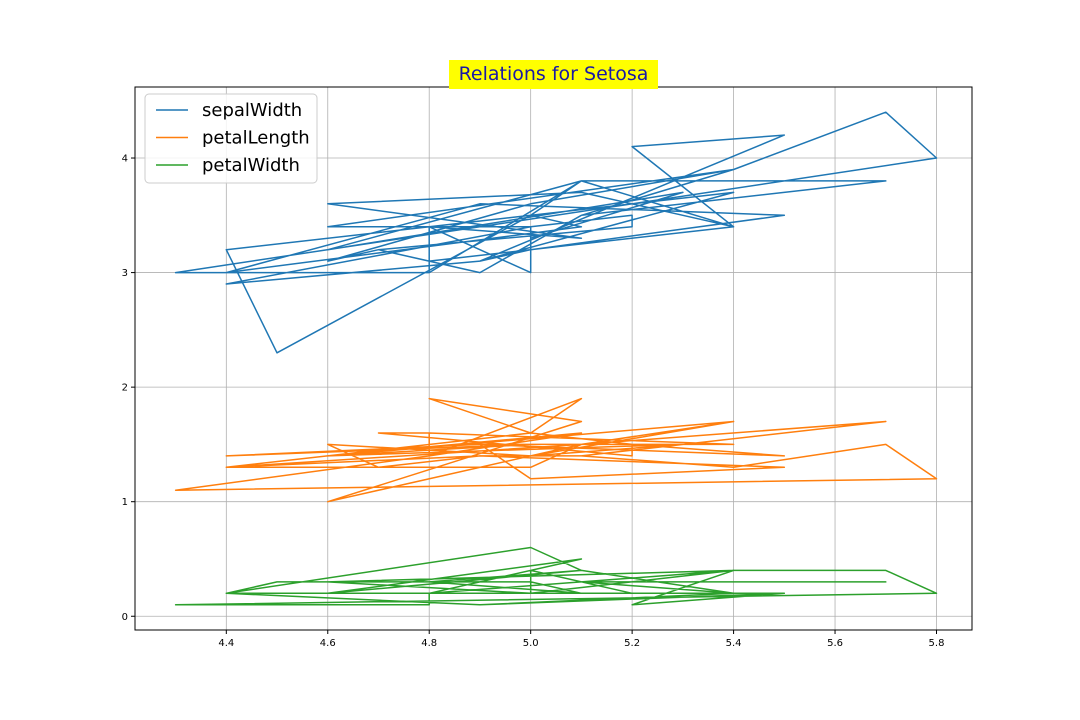  I want to click on x-tick-label: 4.8, so click(429, 643).